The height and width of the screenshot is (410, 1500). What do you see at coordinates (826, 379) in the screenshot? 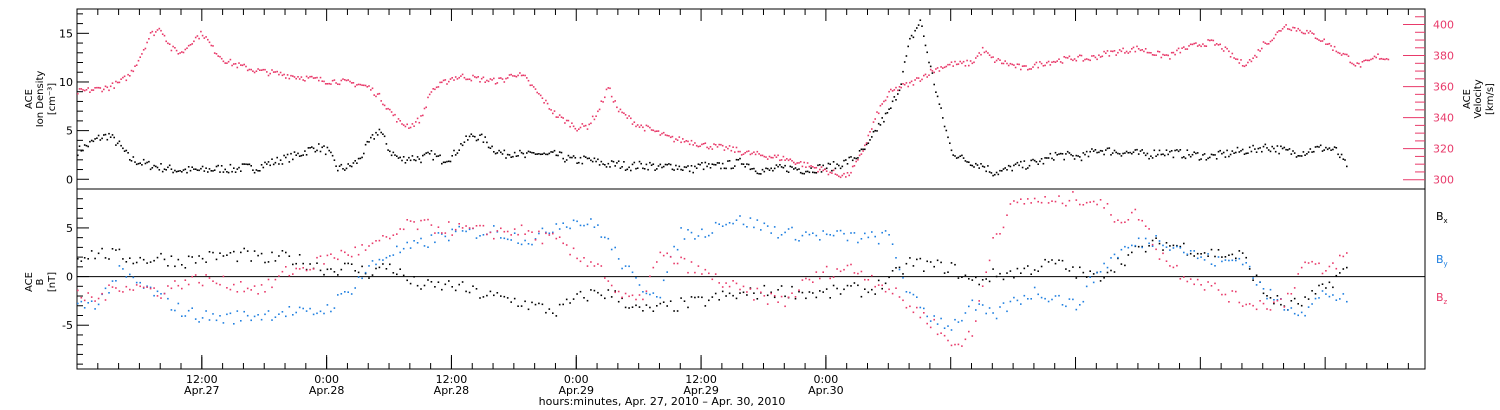
I see `x-axis-time-label: 0:00` at bounding box center [826, 379].